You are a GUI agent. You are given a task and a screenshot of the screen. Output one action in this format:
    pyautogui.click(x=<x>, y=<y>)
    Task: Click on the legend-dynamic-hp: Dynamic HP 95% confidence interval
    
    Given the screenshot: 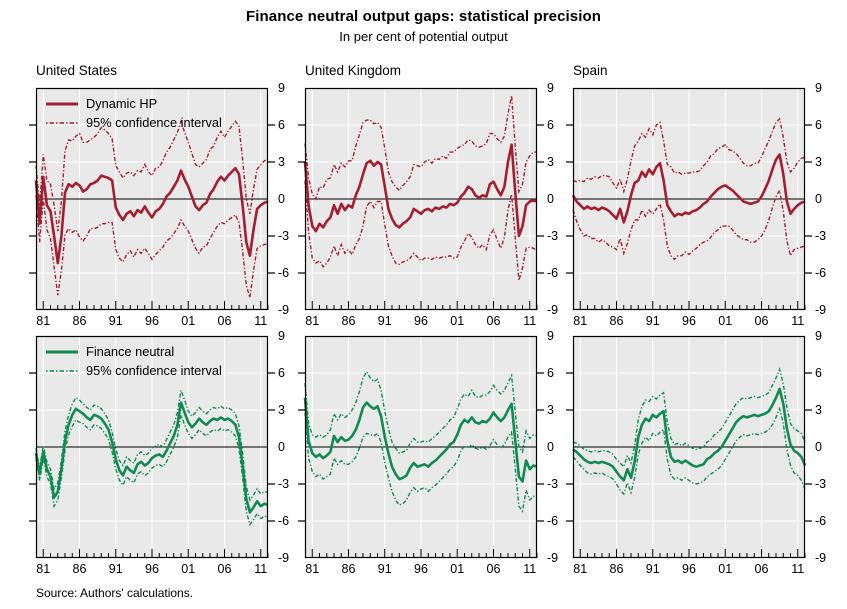 What is the action you would take?
    pyautogui.click(x=134, y=115)
    